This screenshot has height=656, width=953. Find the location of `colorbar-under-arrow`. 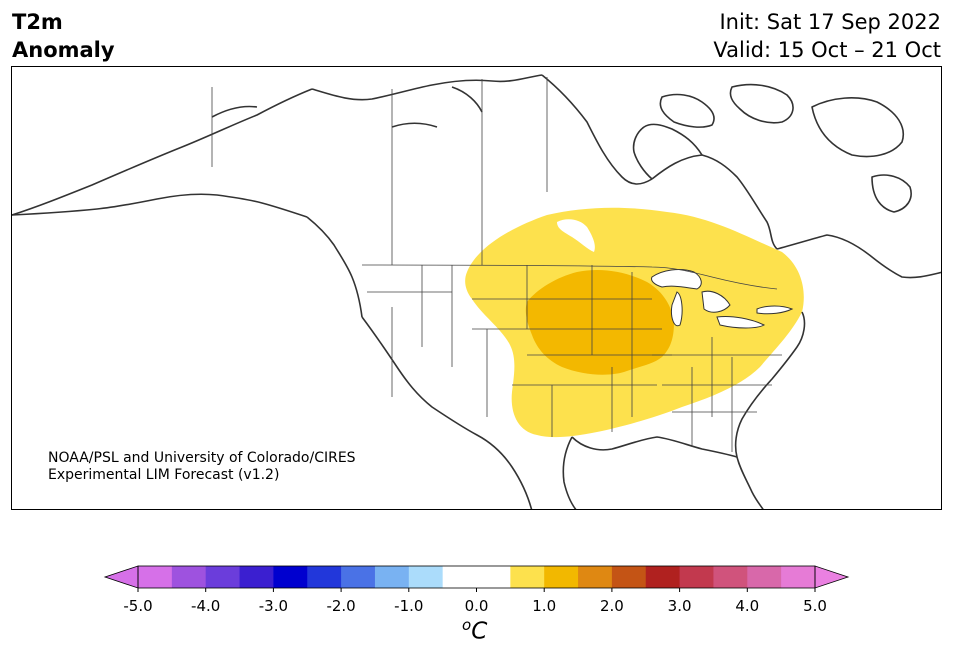

colorbar-under-arrow is located at coordinates (121, 577).